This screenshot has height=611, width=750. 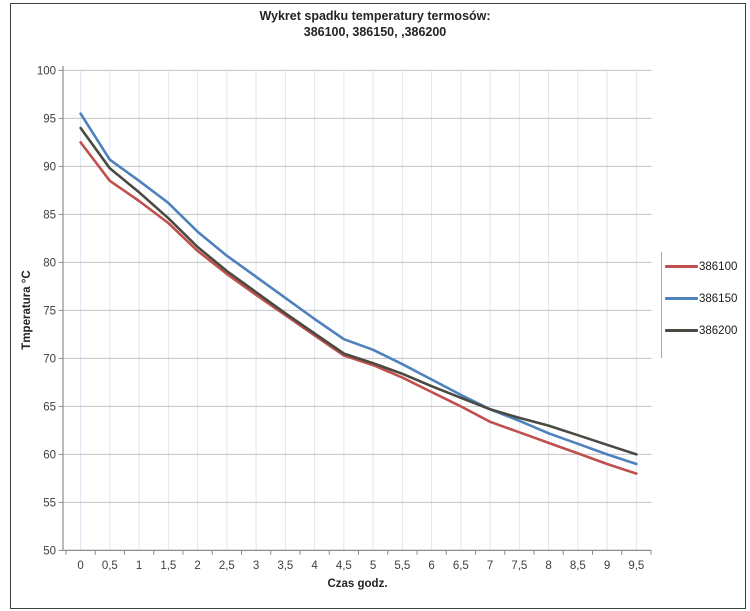 What do you see at coordinates (402, 566) in the screenshot?
I see `x-tick-label: 5,5` at bounding box center [402, 566].